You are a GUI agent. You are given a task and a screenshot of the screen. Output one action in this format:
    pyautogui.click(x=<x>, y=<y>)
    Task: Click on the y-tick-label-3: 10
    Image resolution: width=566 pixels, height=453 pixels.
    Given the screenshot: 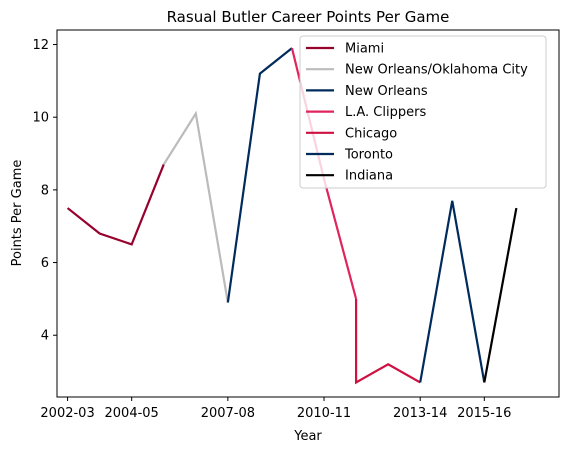 What is the action you would take?
    pyautogui.click(x=40, y=118)
    